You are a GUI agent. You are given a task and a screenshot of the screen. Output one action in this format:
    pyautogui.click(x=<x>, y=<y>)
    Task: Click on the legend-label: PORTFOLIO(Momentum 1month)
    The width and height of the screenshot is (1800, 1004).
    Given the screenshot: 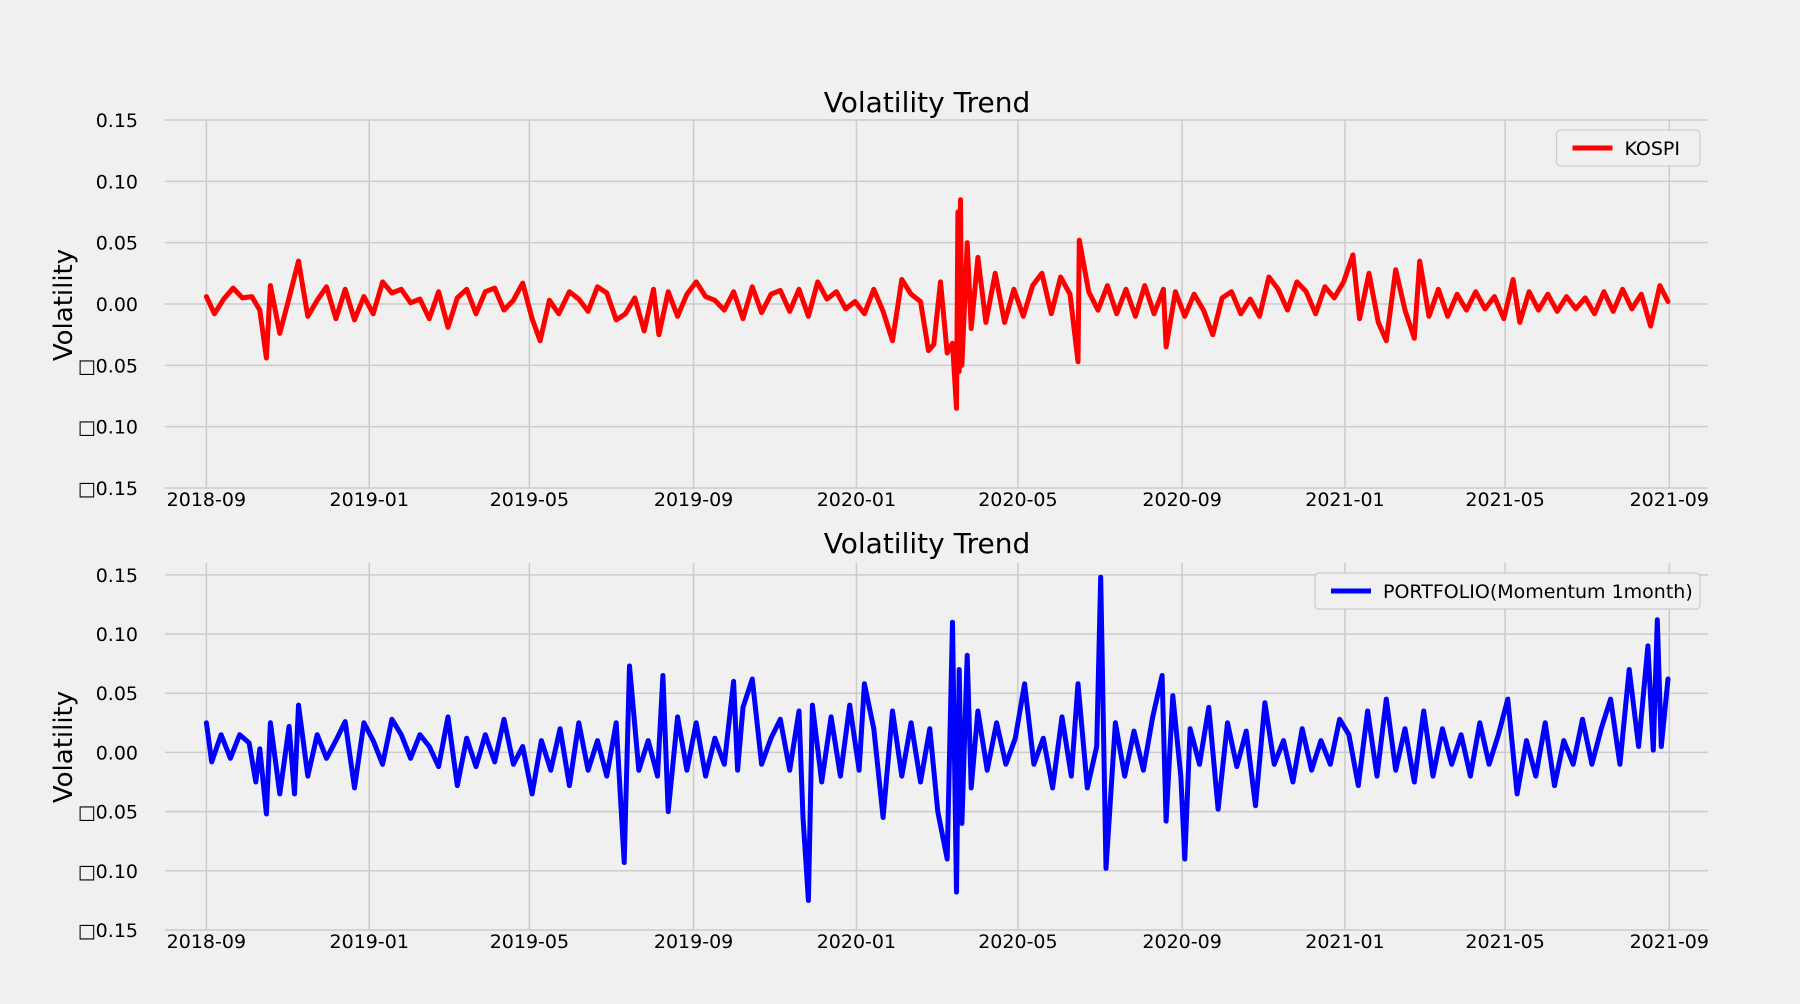 What is the action you would take?
    pyautogui.click(x=1538, y=592)
    